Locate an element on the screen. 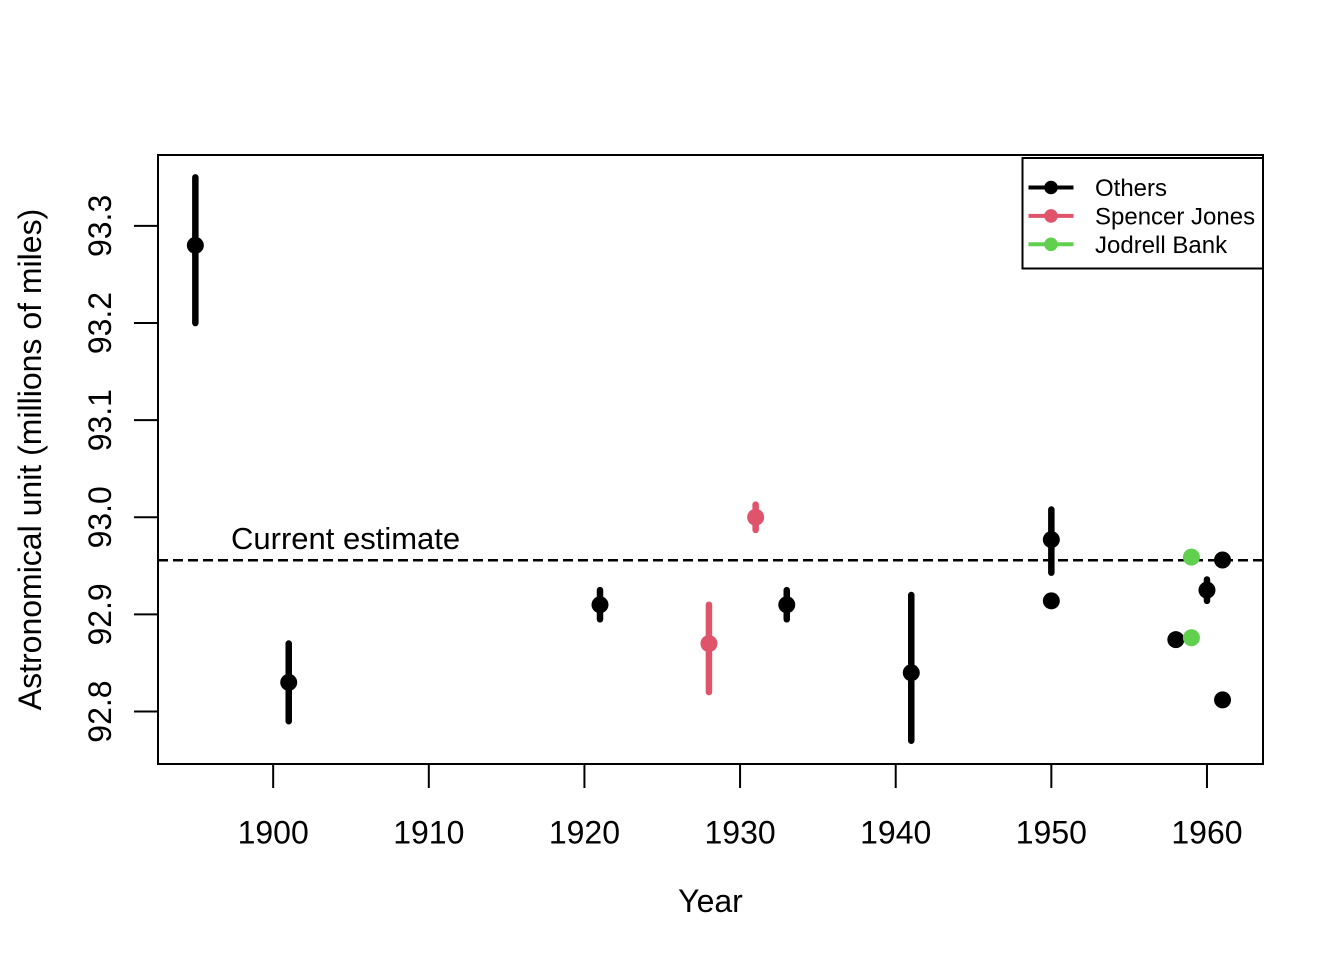 The width and height of the screenshot is (1344, 965). x-tick-label: 1950 is located at coordinates (1051, 833).